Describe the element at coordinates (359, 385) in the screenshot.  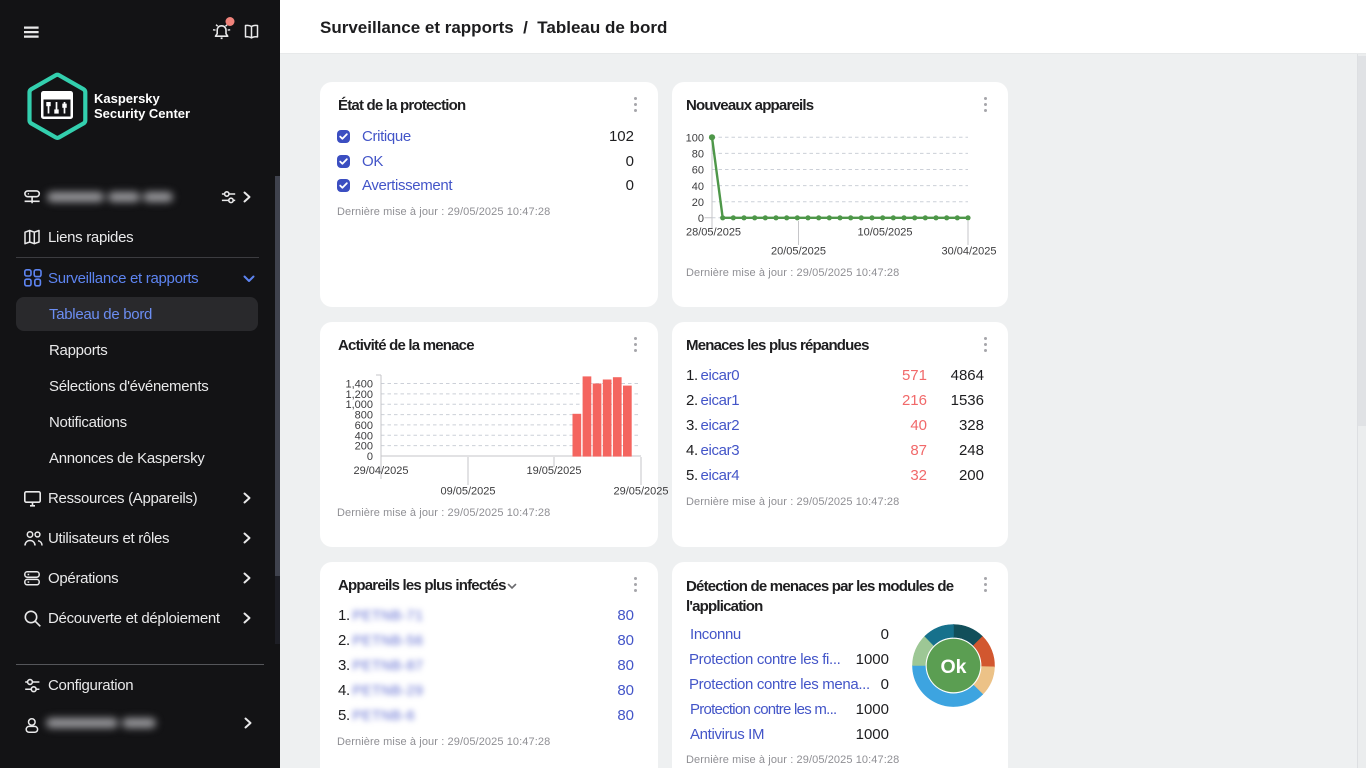
I see `svg-text: 1,400` at that location.